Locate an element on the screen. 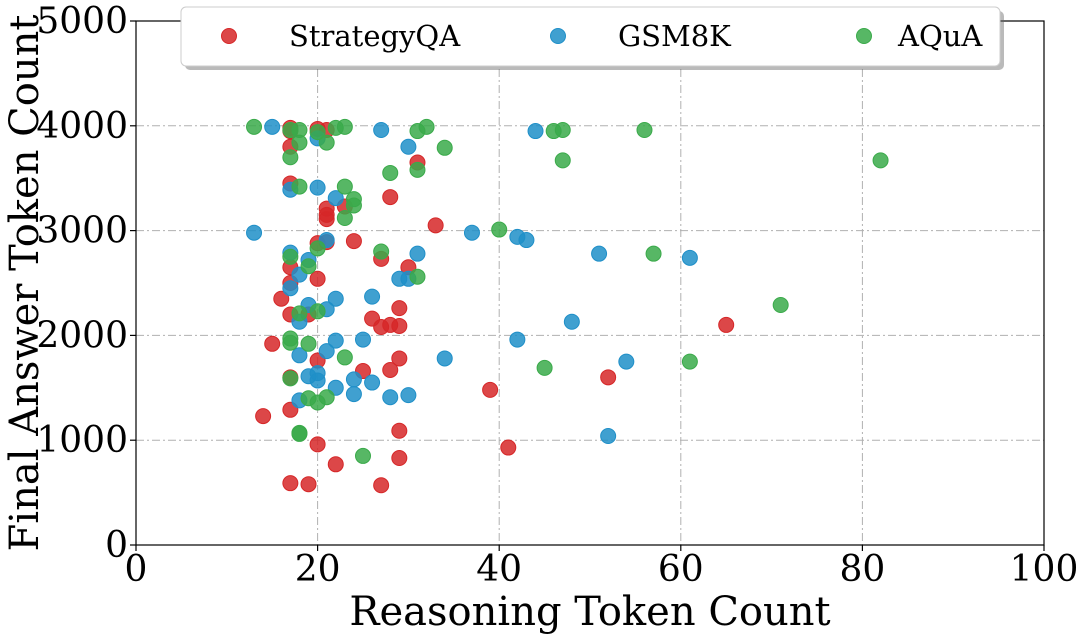 The height and width of the screenshot is (641, 1080). x-tick-label: 100 is located at coordinates (1044, 569).